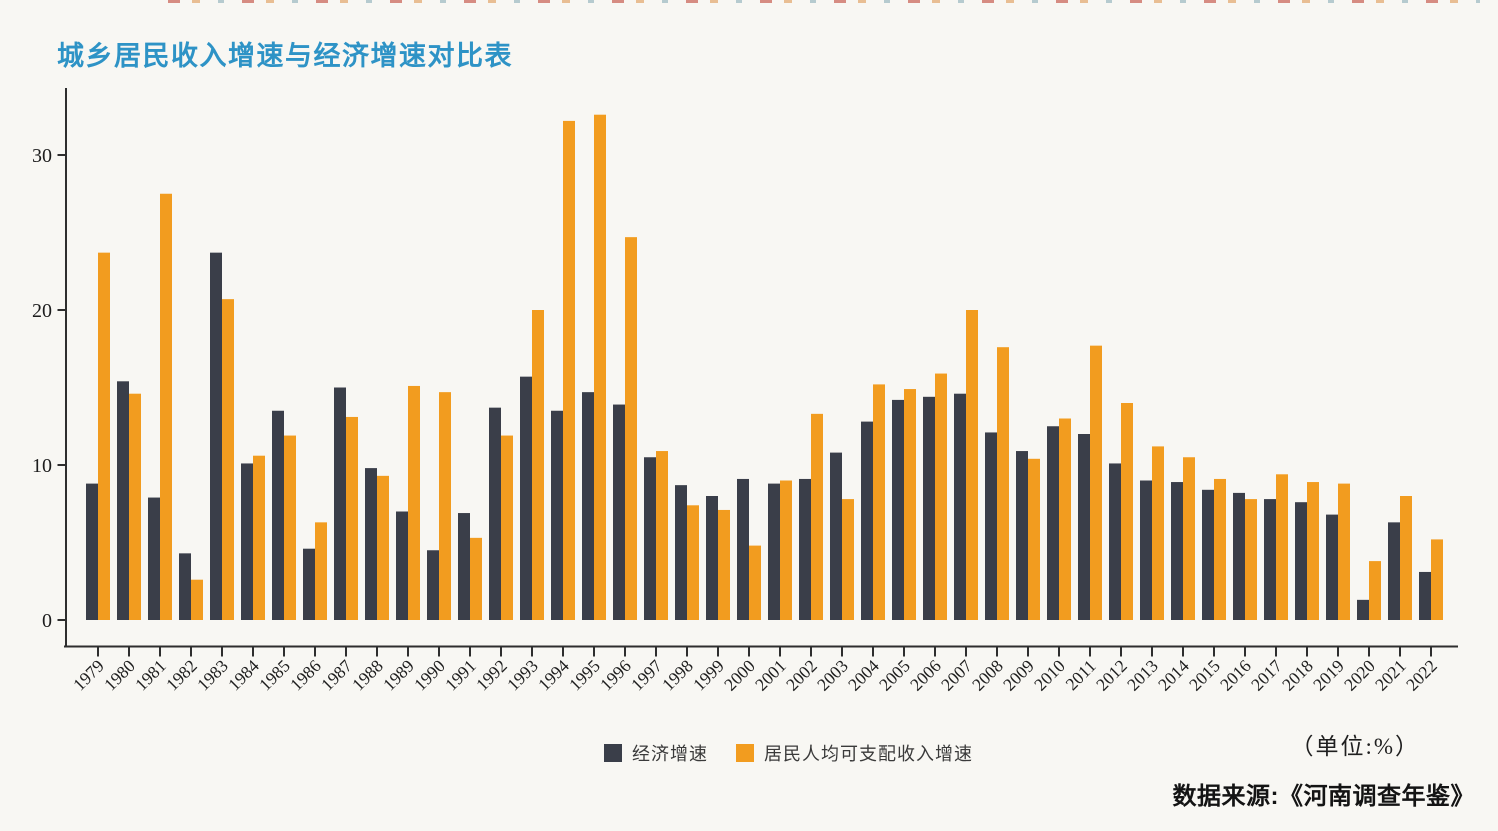  What do you see at coordinates (1425, 595) in the screenshot?
I see `bar-economic-growth-2022` at bounding box center [1425, 595].